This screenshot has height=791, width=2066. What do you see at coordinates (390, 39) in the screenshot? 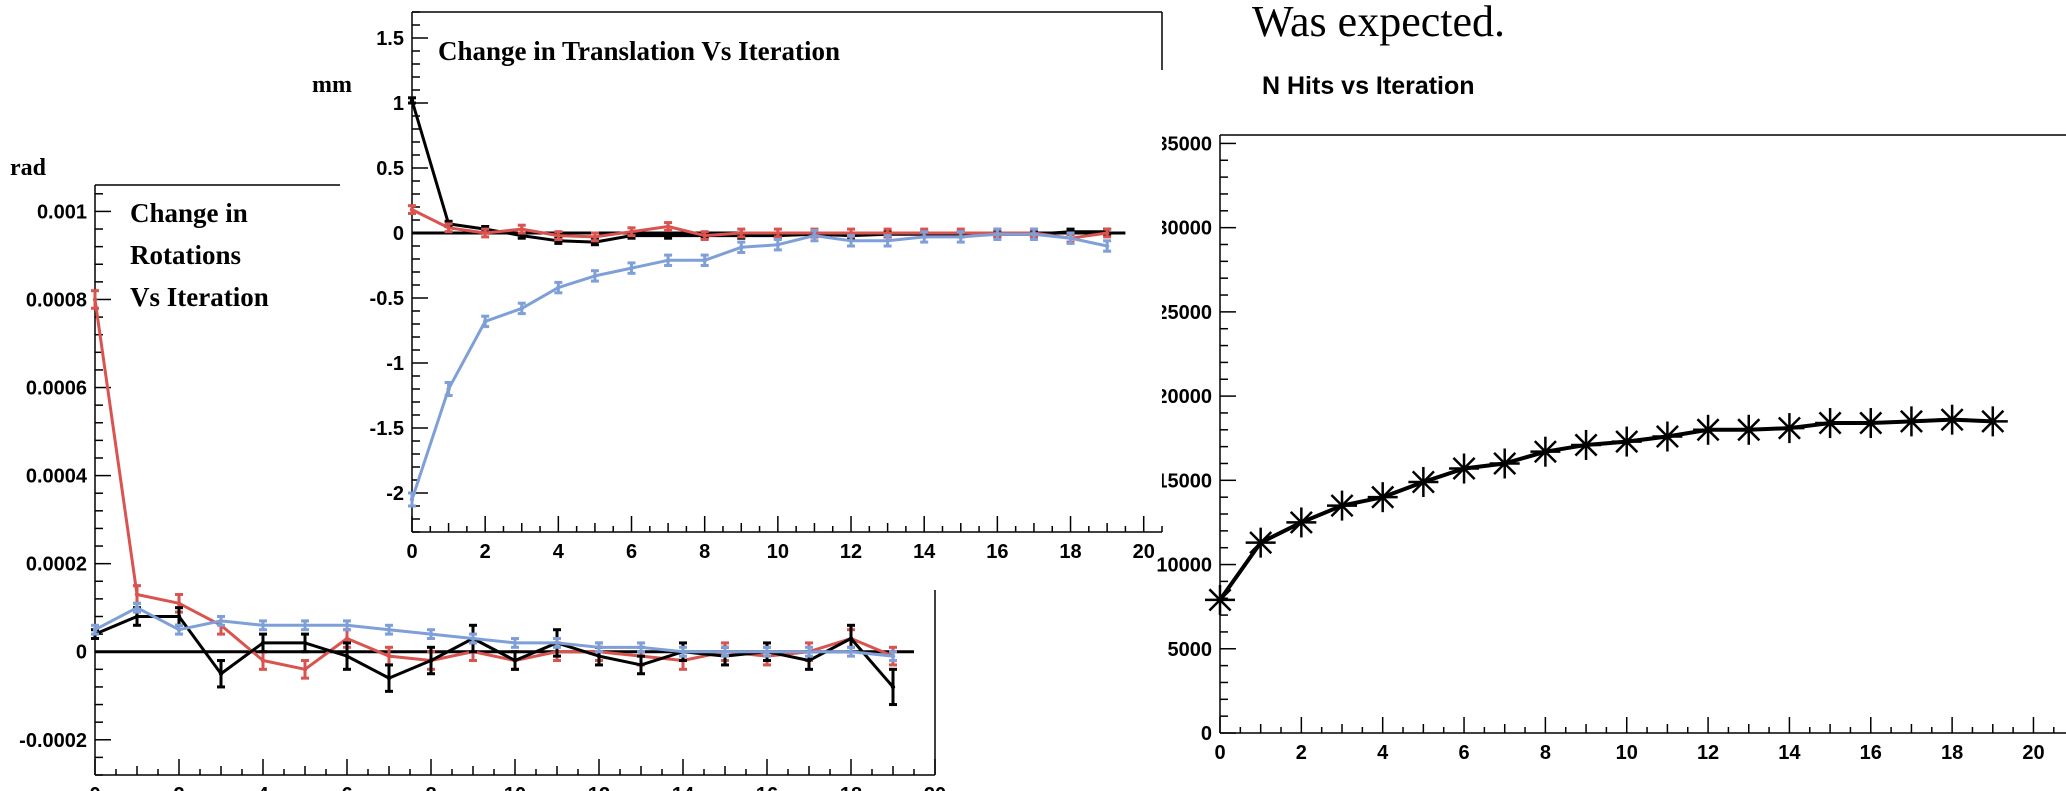
I see `y-tick-label: 1.5` at bounding box center [390, 39].